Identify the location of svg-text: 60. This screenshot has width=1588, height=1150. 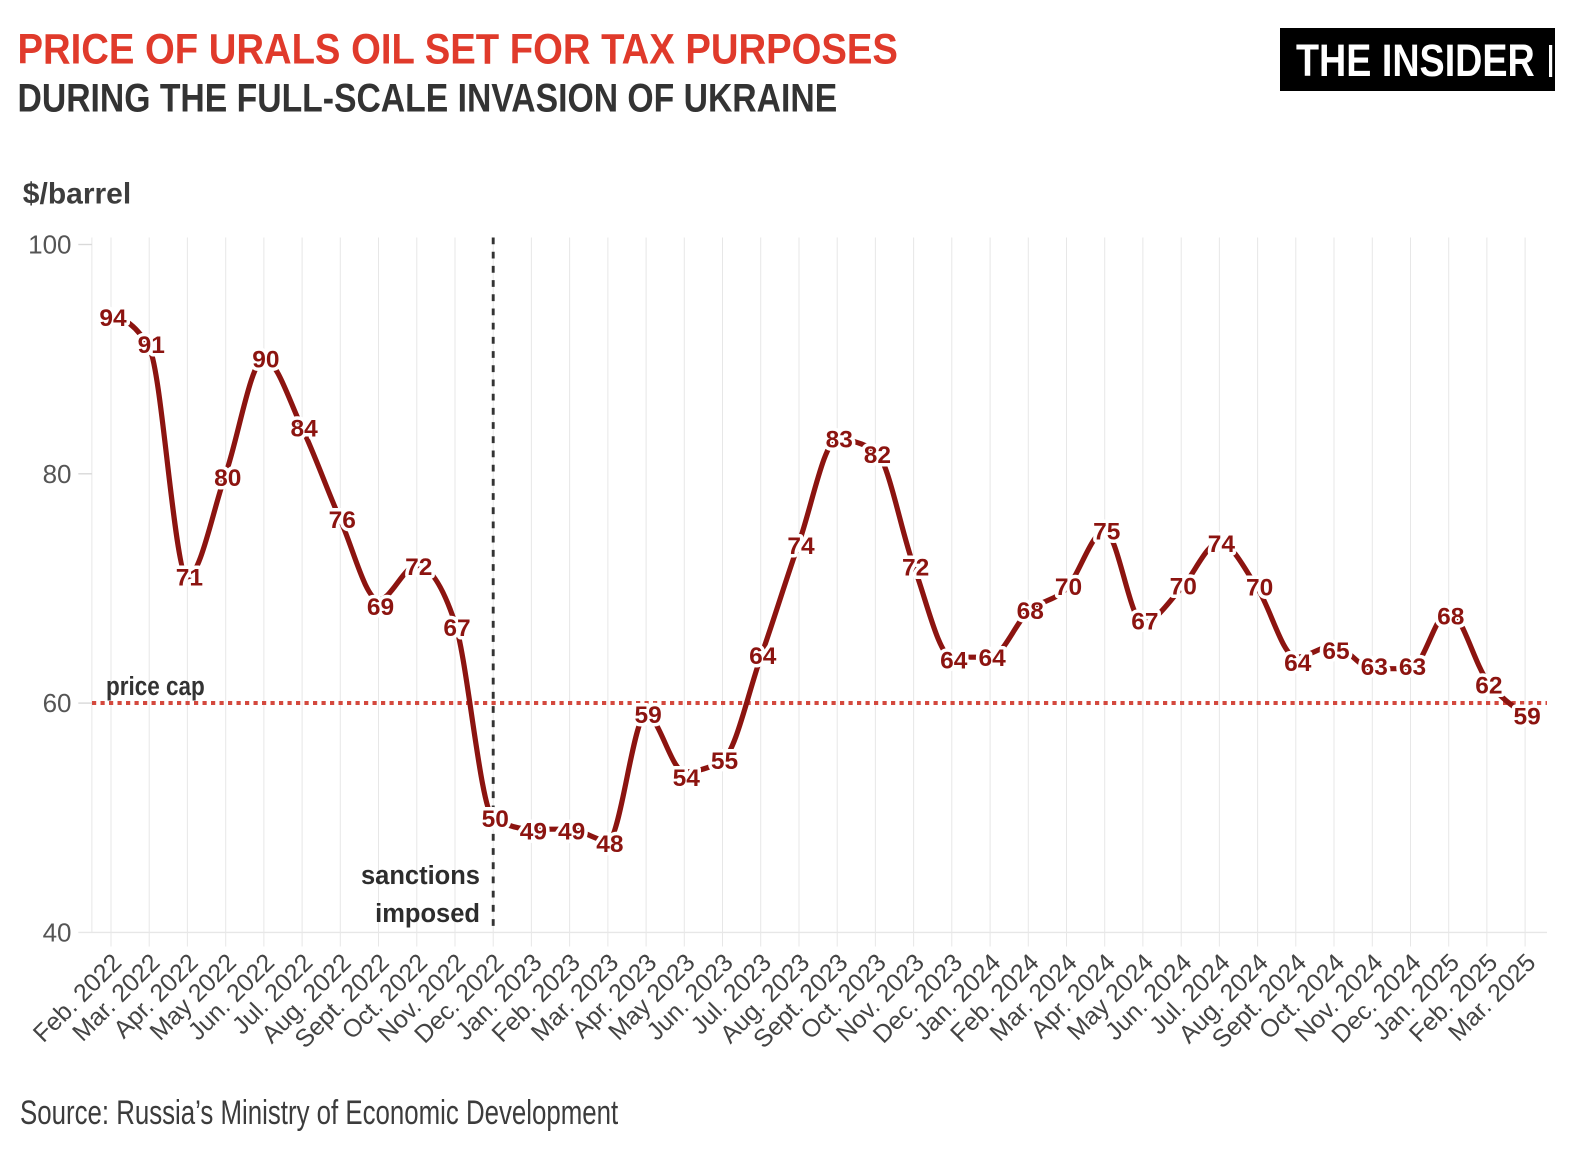
(57, 703).